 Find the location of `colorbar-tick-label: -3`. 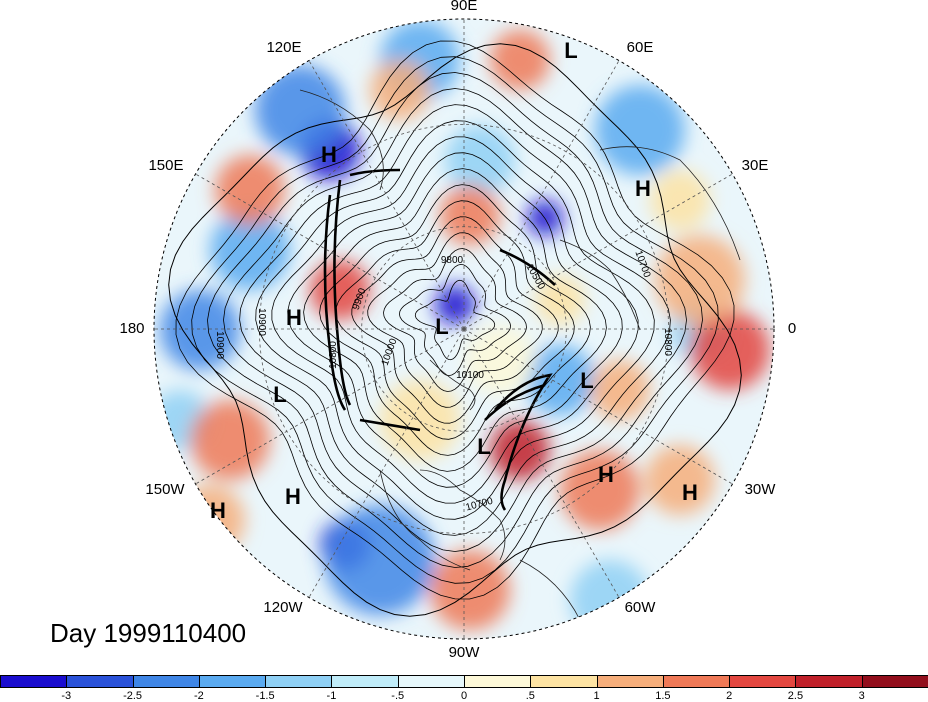

colorbar-tick-label: -3 is located at coordinates (66, 696).